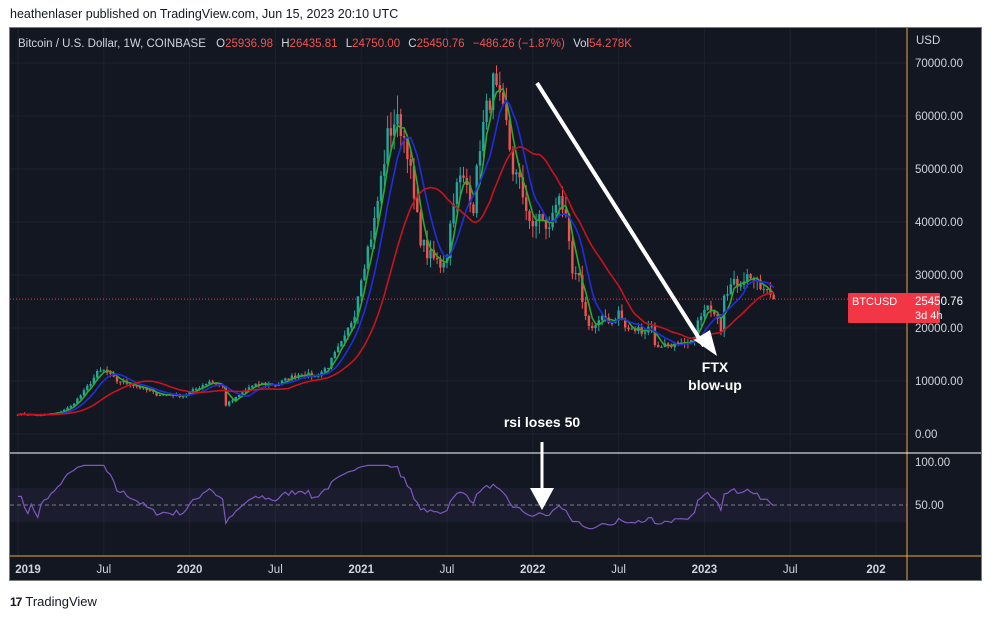 The height and width of the screenshot is (619, 993). What do you see at coordinates (376, 44) in the screenshot?
I see `low-value: 24750.00` at bounding box center [376, 44].